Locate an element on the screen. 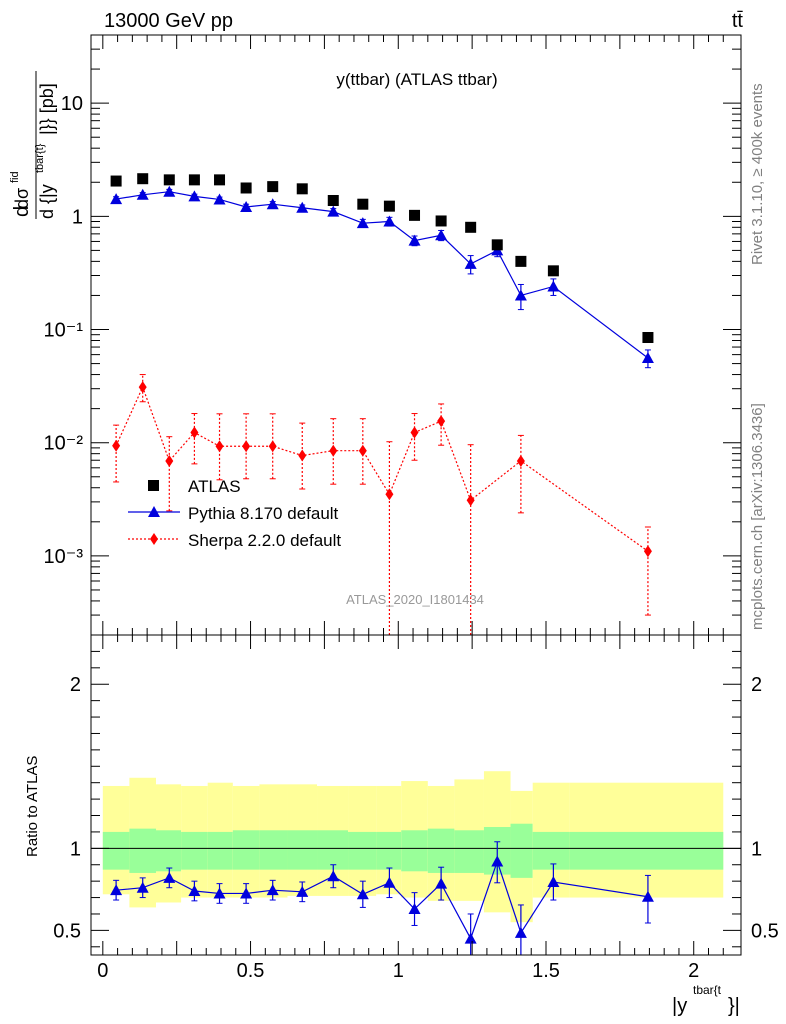 The height and width of the screenshot is (1024, 786). rivet-version-label: Rivet 3.1.10, ≥ 400k events is located at coordinates (757, 174).